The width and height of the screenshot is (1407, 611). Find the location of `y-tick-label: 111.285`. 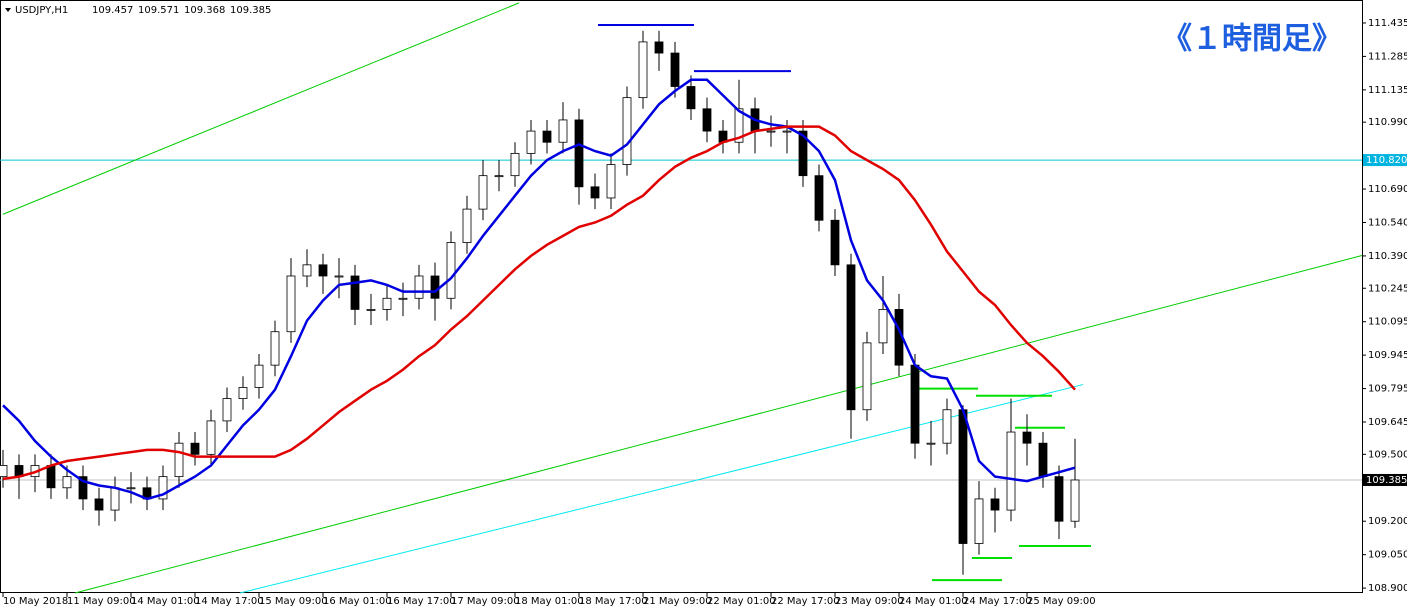

y-tick-label: 111.285 is located at coordinates (1387, 56).